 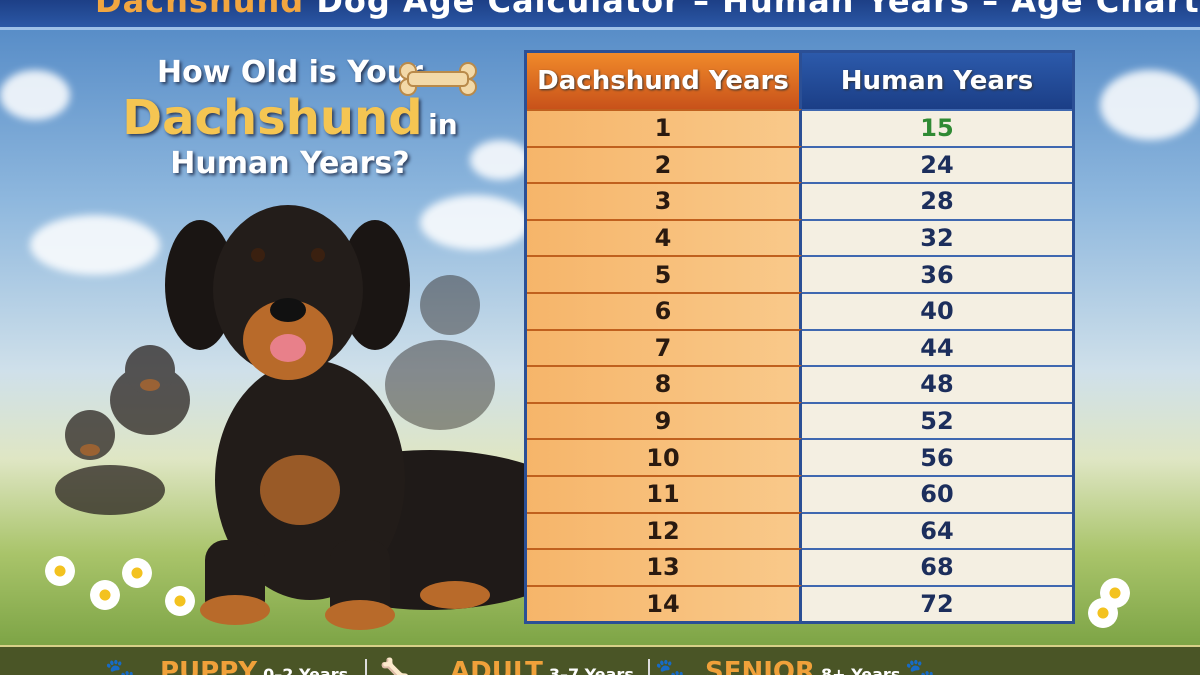 What do you see at coordinates (937, 127) in the screenshot?
I see `human-years-cell: 15` at bounding box center [937, 127].